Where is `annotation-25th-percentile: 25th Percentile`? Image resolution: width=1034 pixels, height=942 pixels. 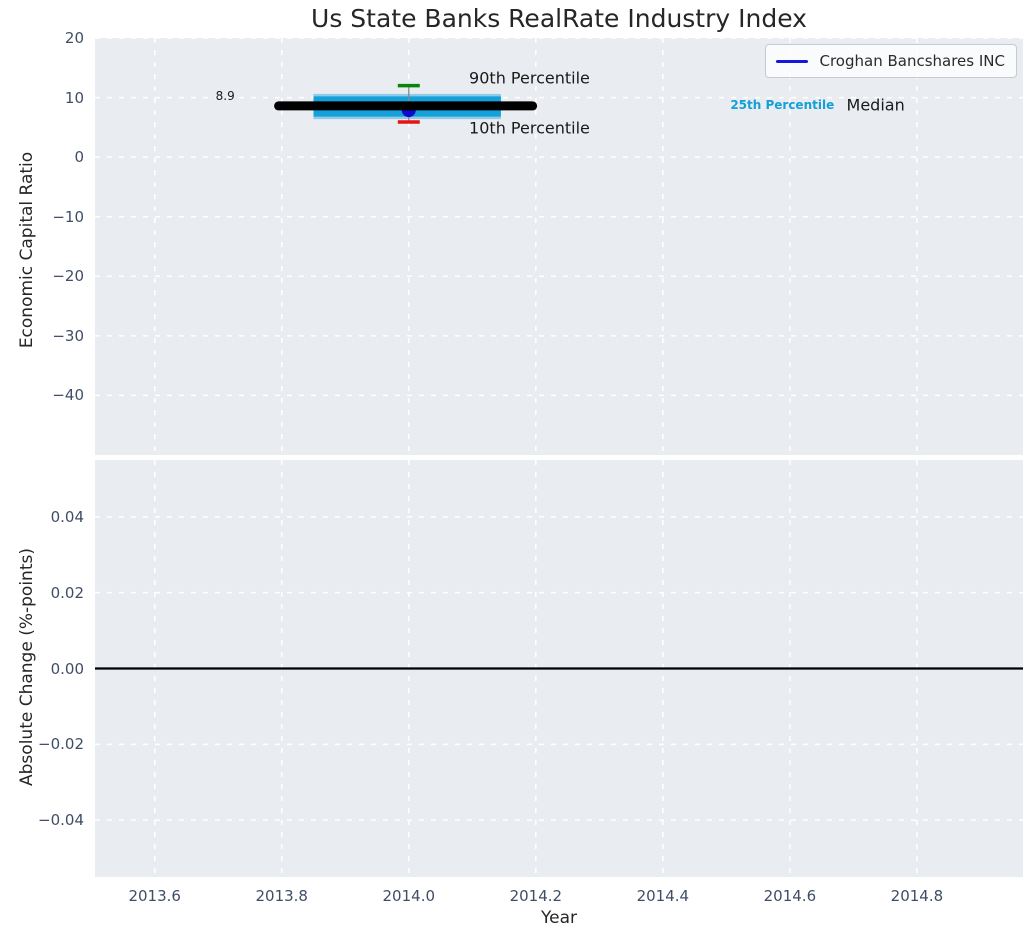 annotation-25th-percentile: 25th Percentile is located at coordinates (782, 105).